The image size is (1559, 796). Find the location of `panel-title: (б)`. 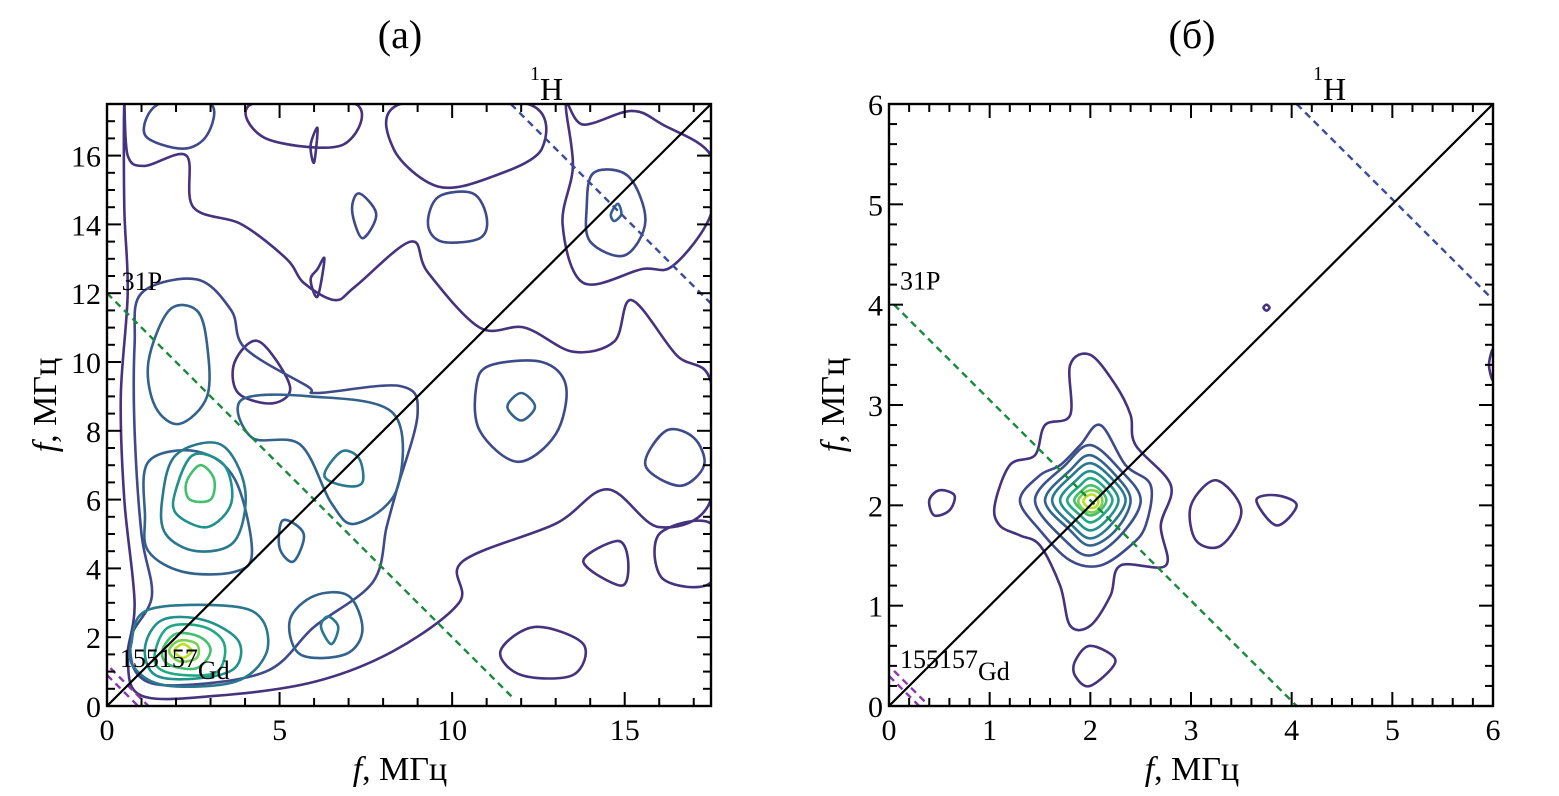

panel-title: (б) is located at coordinates (1192, 34).